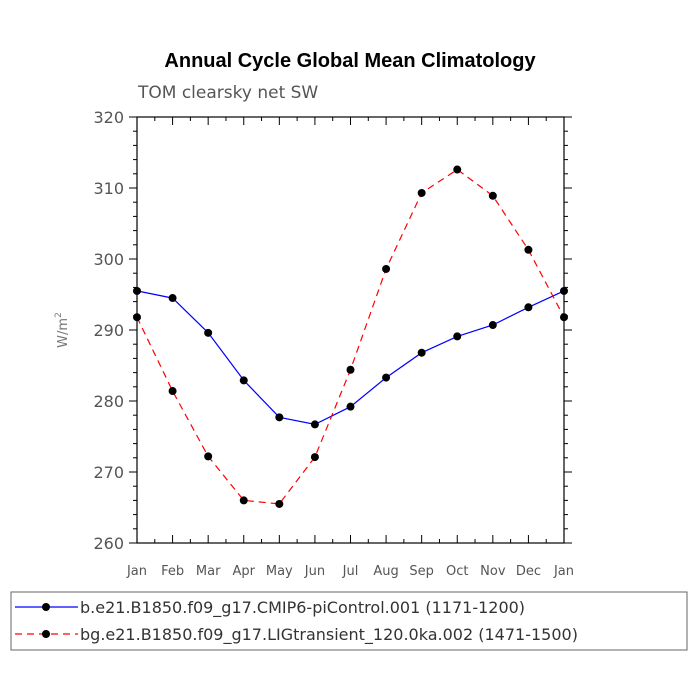 The width and height of the screenshot is (700, 700). I want to click on y-tick-label: 300, so click(108, 259).